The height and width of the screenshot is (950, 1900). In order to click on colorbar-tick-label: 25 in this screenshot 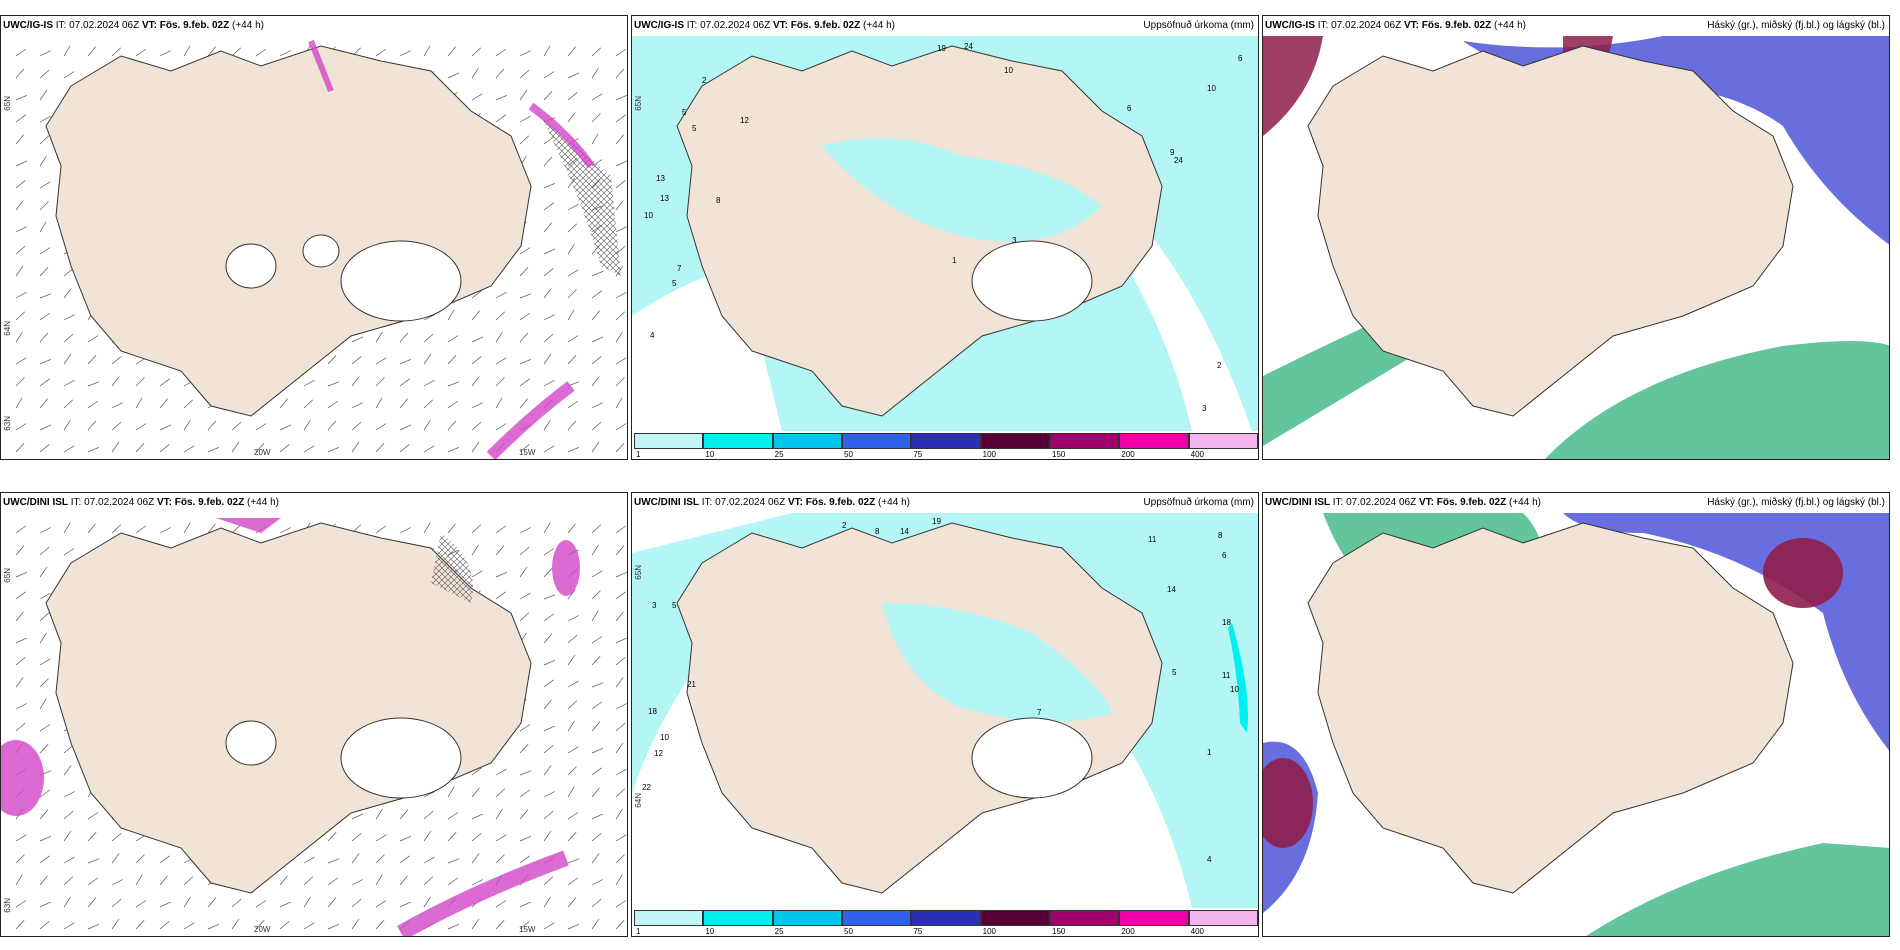, I will do `click(779, 931)`.